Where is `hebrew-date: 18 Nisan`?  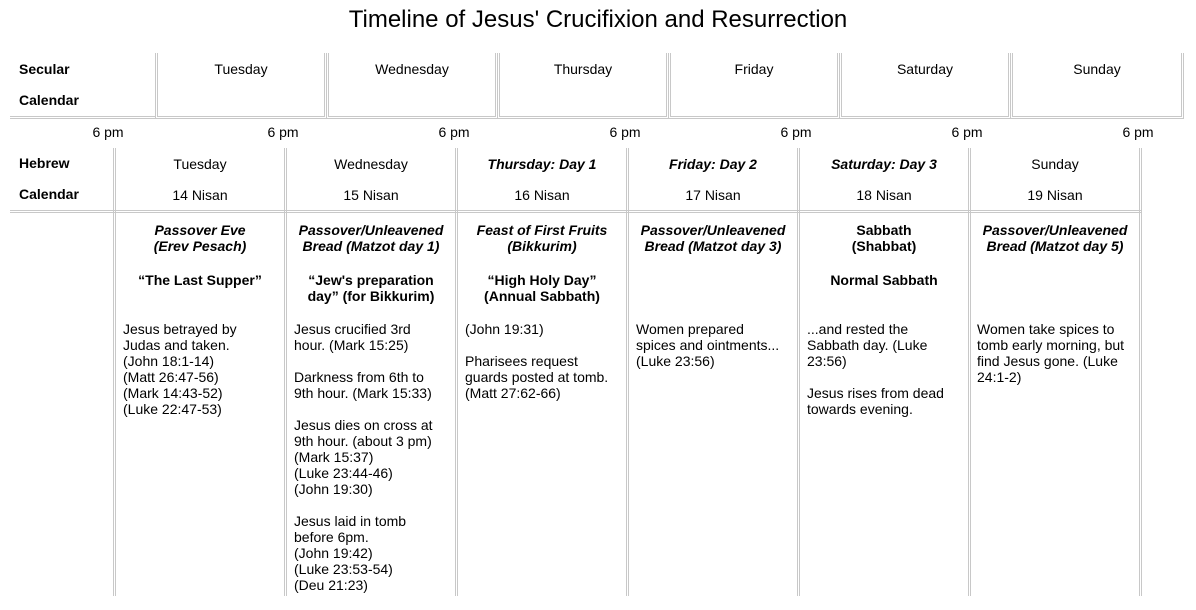
hebrew-date: 18 Nisan is located at coordinates (884, 195).